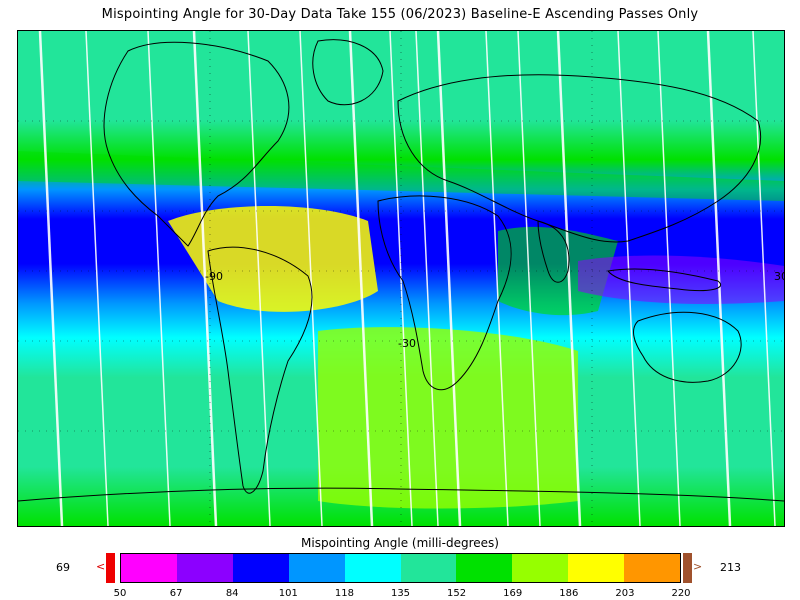  I want to click on colorbar-tick-label: 135, so click(400, 593).